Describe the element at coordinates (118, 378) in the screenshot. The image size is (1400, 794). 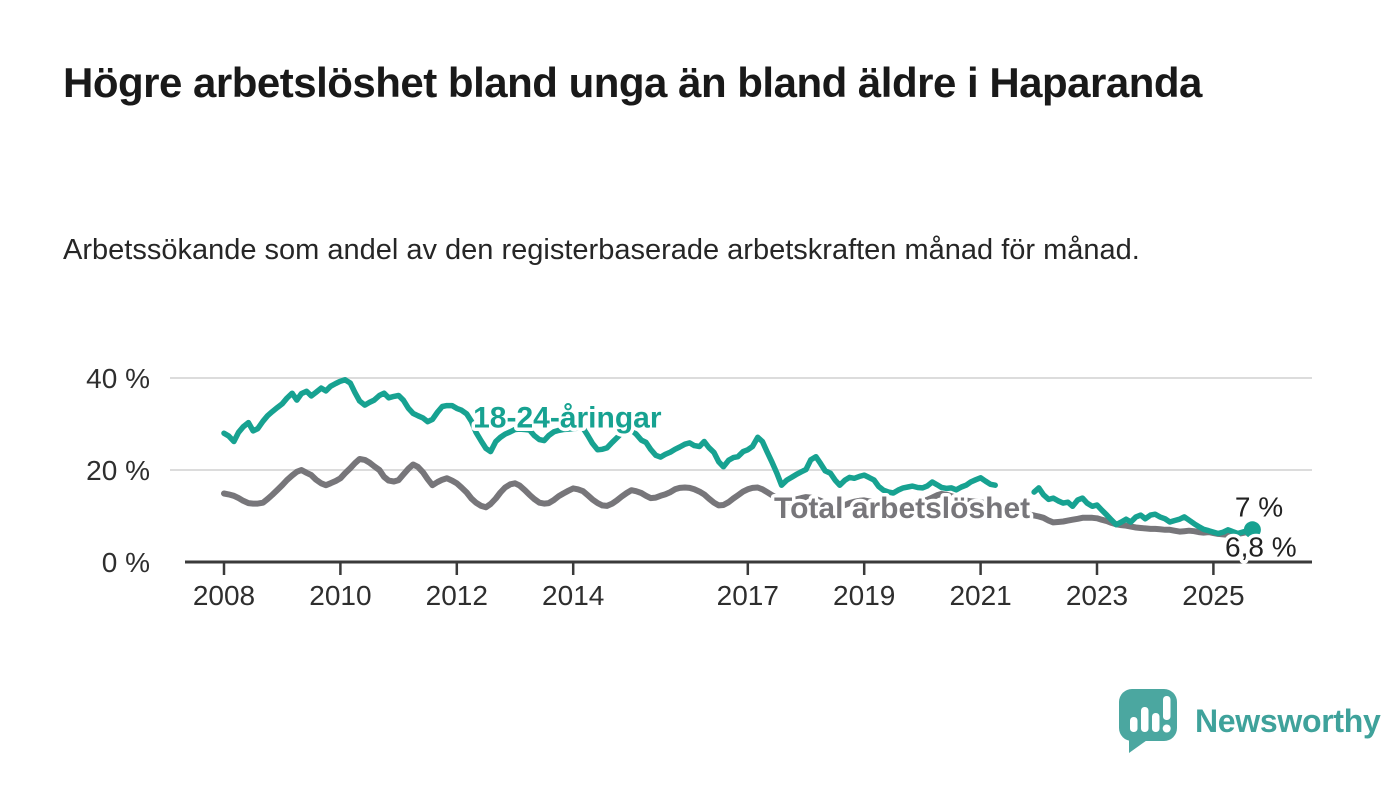
I see `y-axis-tick-label: 40 %` at that location.